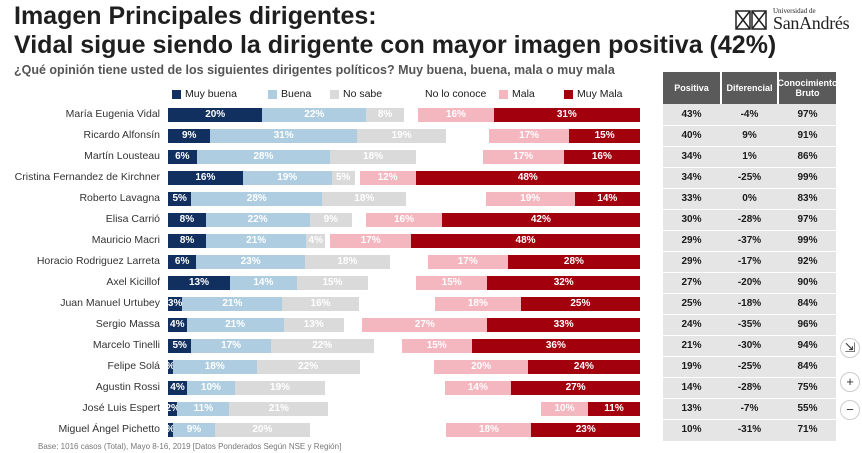  Describe the element at coordinates (257, 219) in the screenshot. I see `bar-segment: 22%` at that location.